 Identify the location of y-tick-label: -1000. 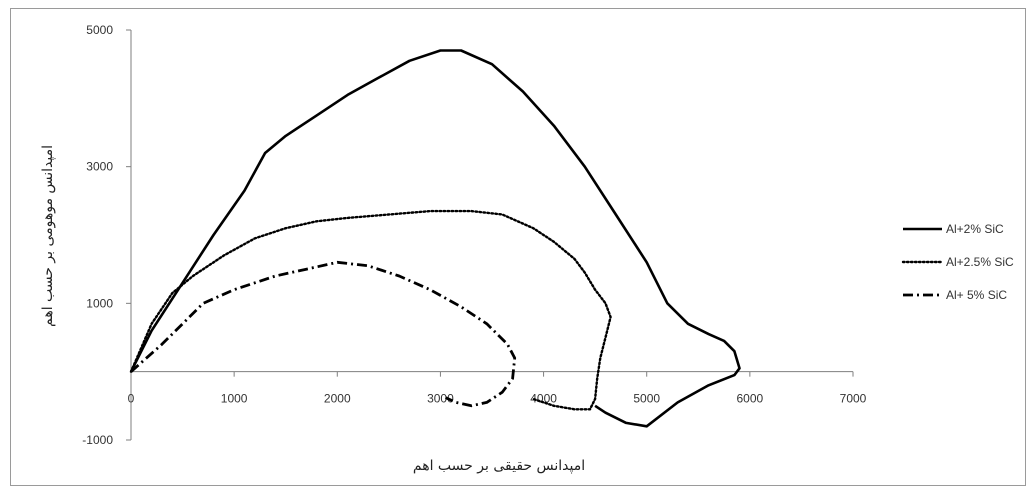
(97, 440).